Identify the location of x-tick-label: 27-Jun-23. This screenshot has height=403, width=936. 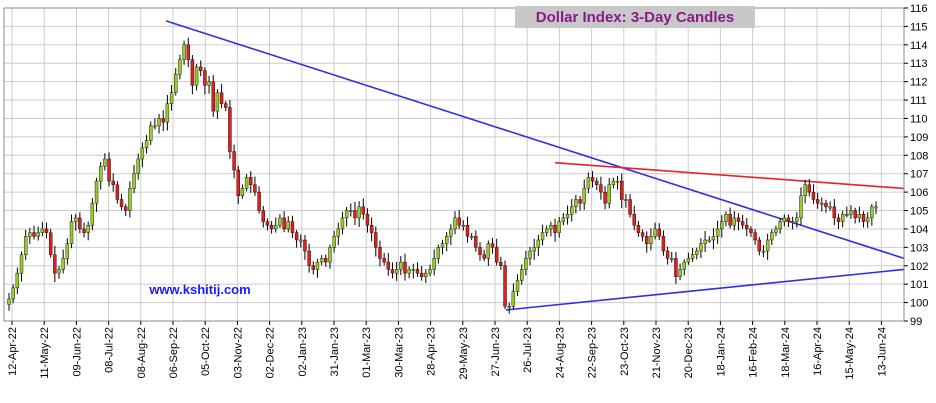
(496, 352).